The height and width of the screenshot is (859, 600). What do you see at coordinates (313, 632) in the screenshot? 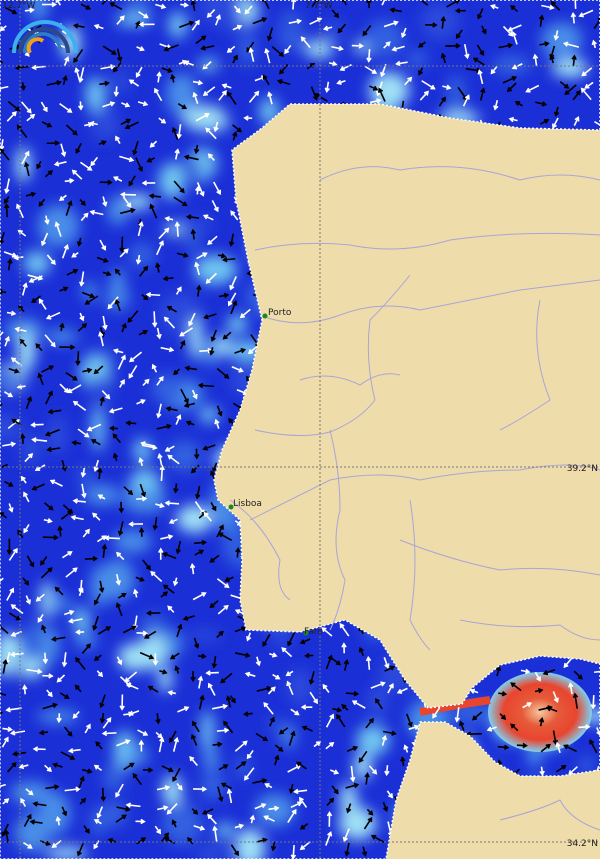
I see `city-faro: Faro` at bounding box center [313, 632].